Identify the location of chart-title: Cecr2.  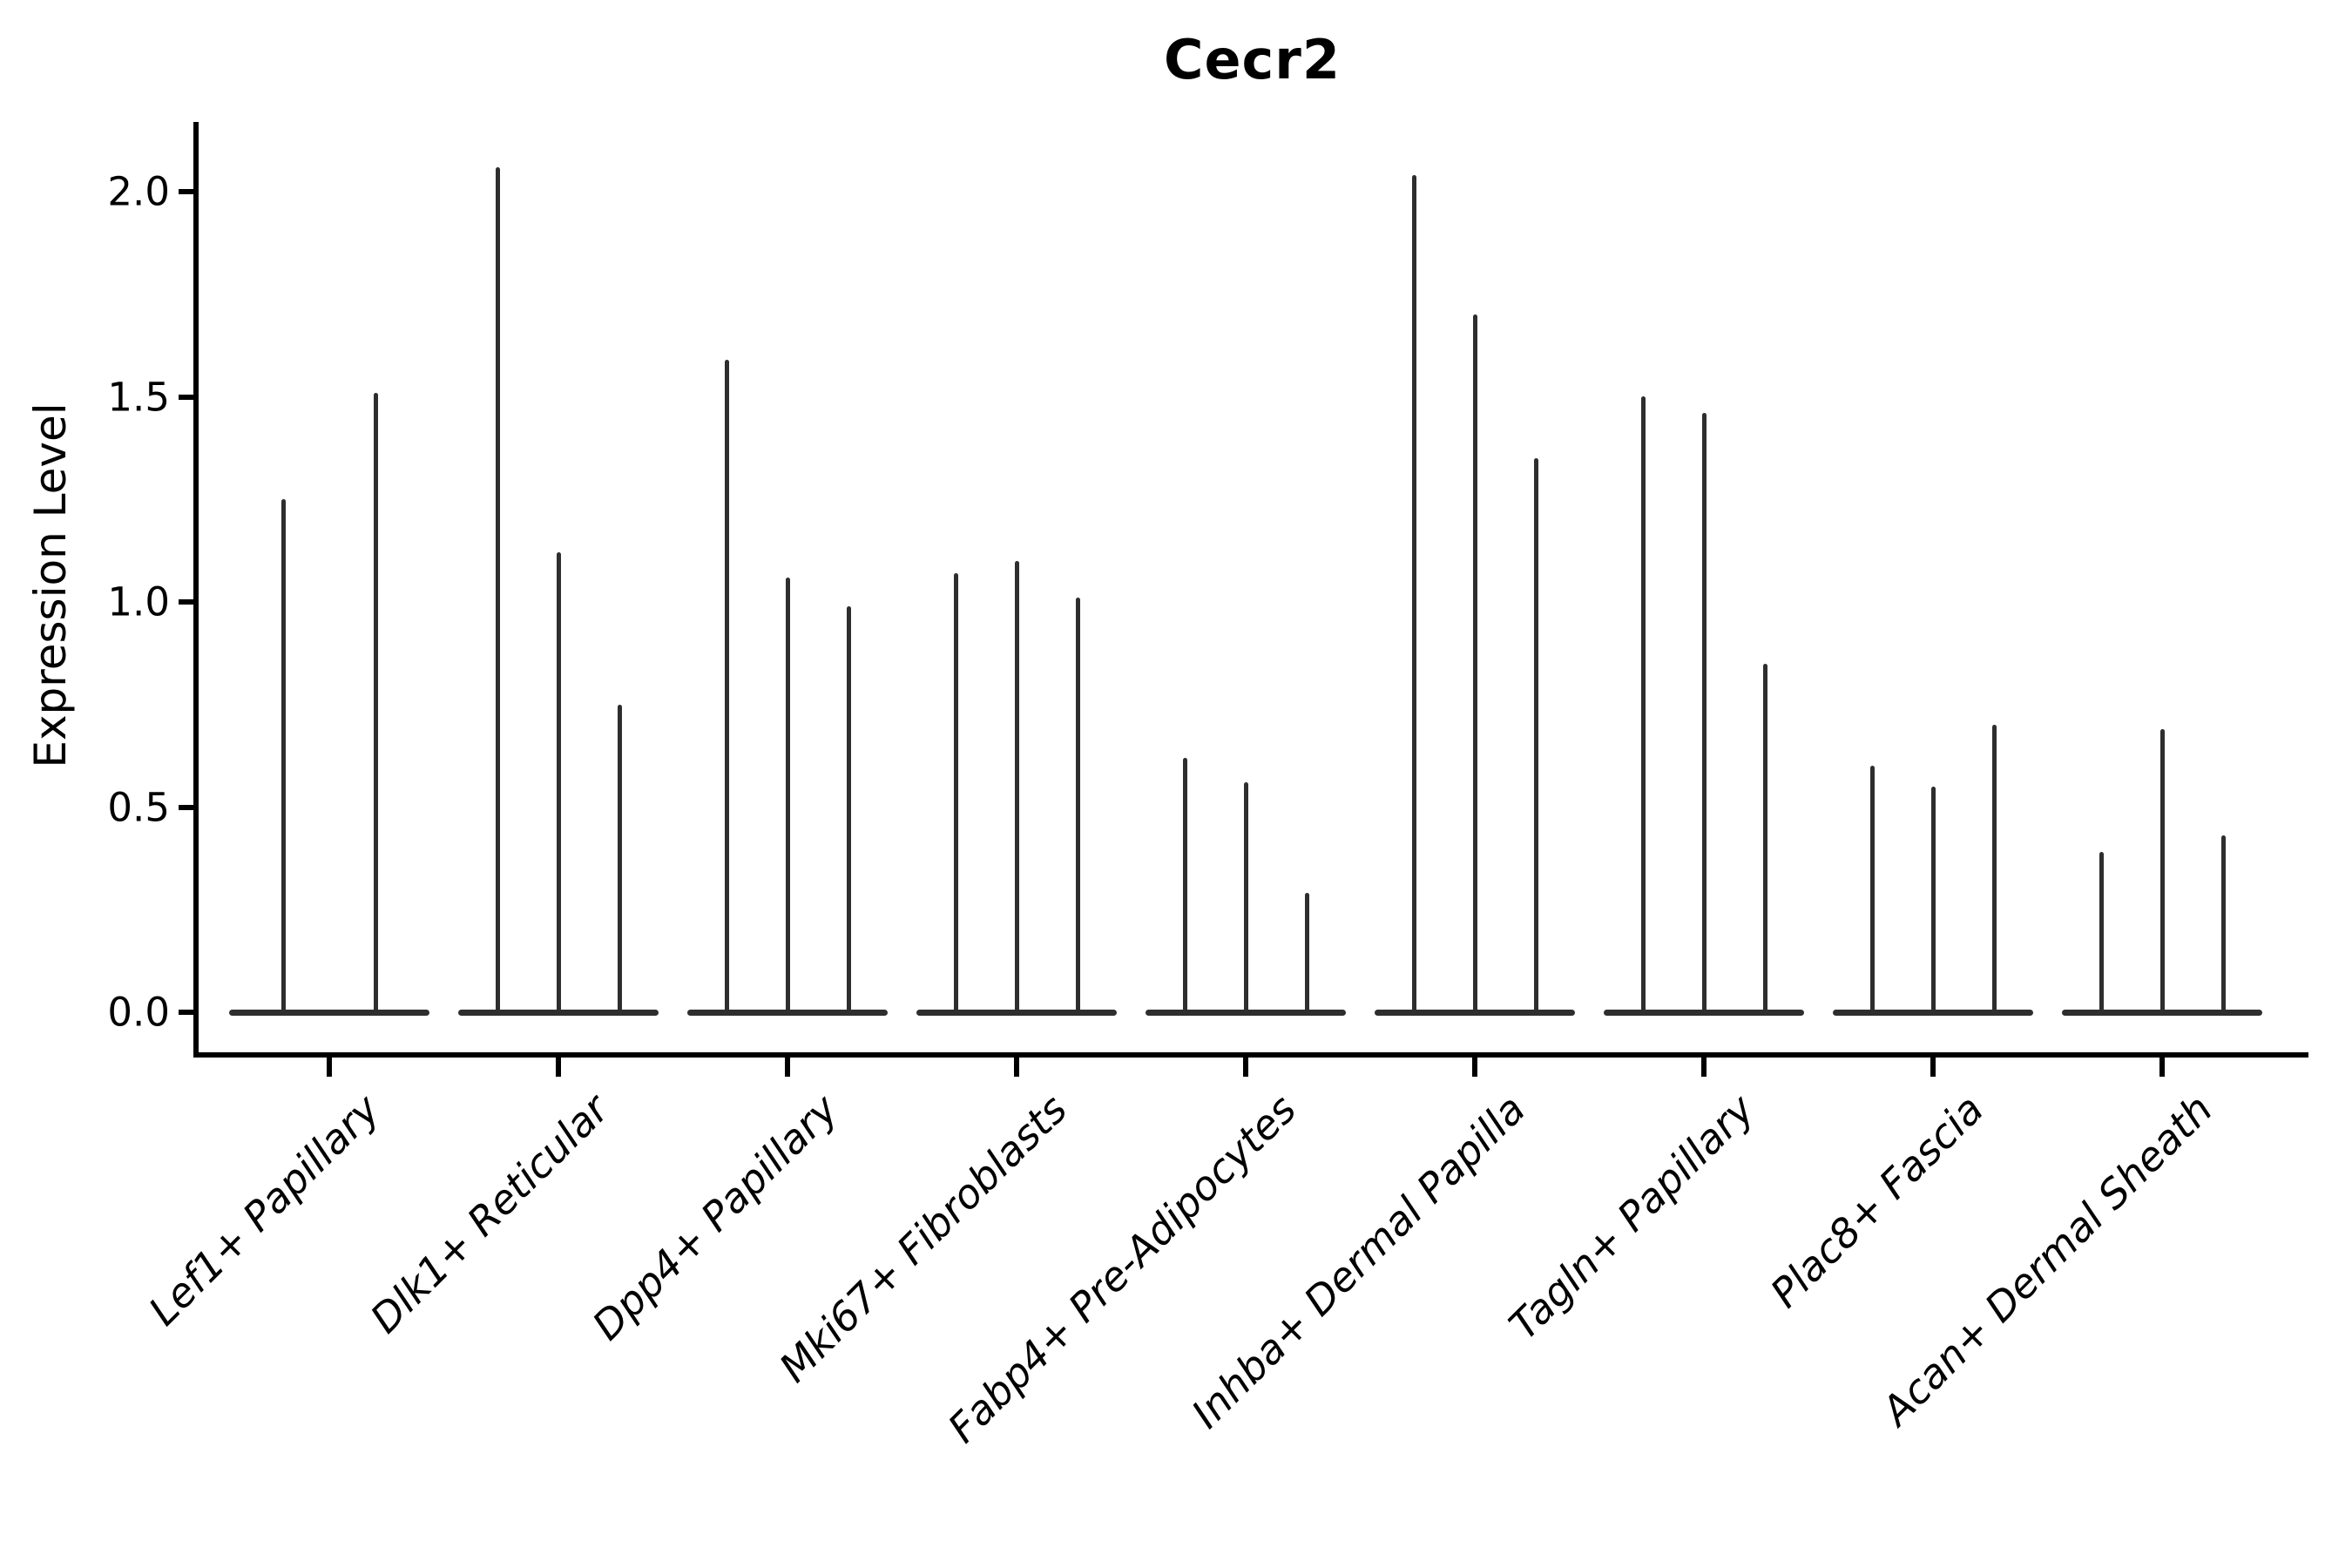
(1252, 59).